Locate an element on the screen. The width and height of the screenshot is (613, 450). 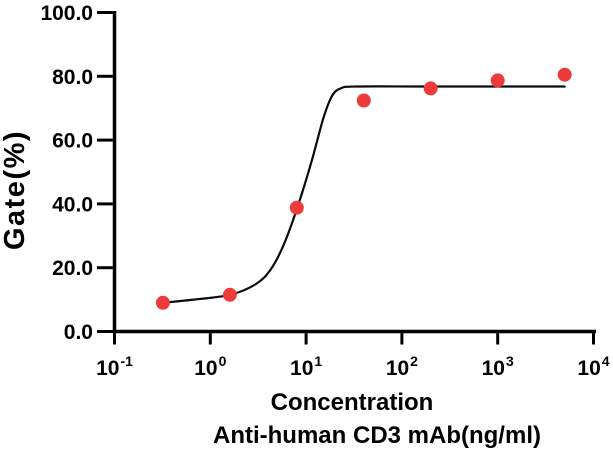
y-tick-label: 40.0 is located at coordinates (72, 204).